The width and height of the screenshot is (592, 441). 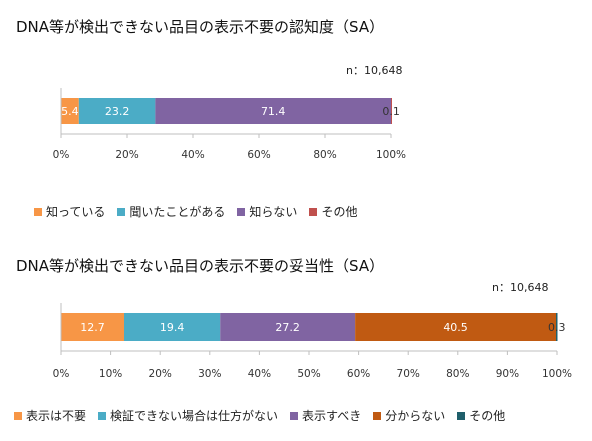 I want to click on chart-legend: 表示は不要 検証できない場合は仕方がない 表示すべき 分からない その他, so click(x=265, y=415).